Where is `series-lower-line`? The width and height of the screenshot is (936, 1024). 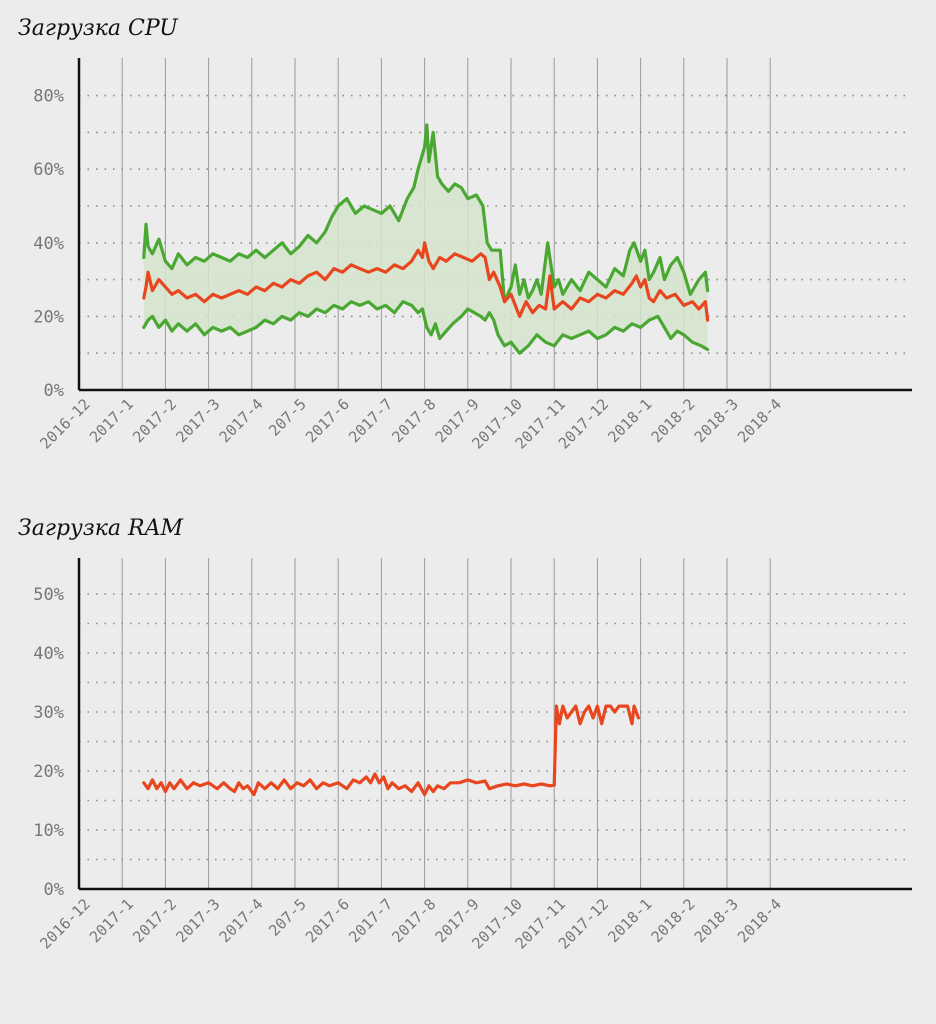 series-lower-line is located at coordinates (426, 327).